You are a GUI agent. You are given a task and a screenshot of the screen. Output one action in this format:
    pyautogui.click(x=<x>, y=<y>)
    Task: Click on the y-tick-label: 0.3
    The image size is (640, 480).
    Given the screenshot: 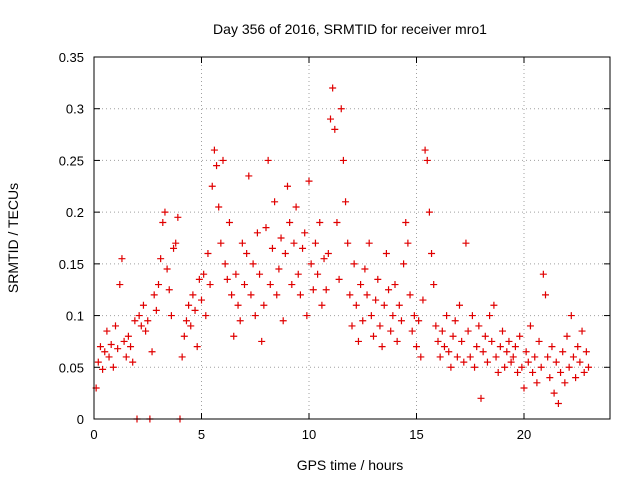 What is the action you would take?
    pyautogui.click(x=75, y=109)
    